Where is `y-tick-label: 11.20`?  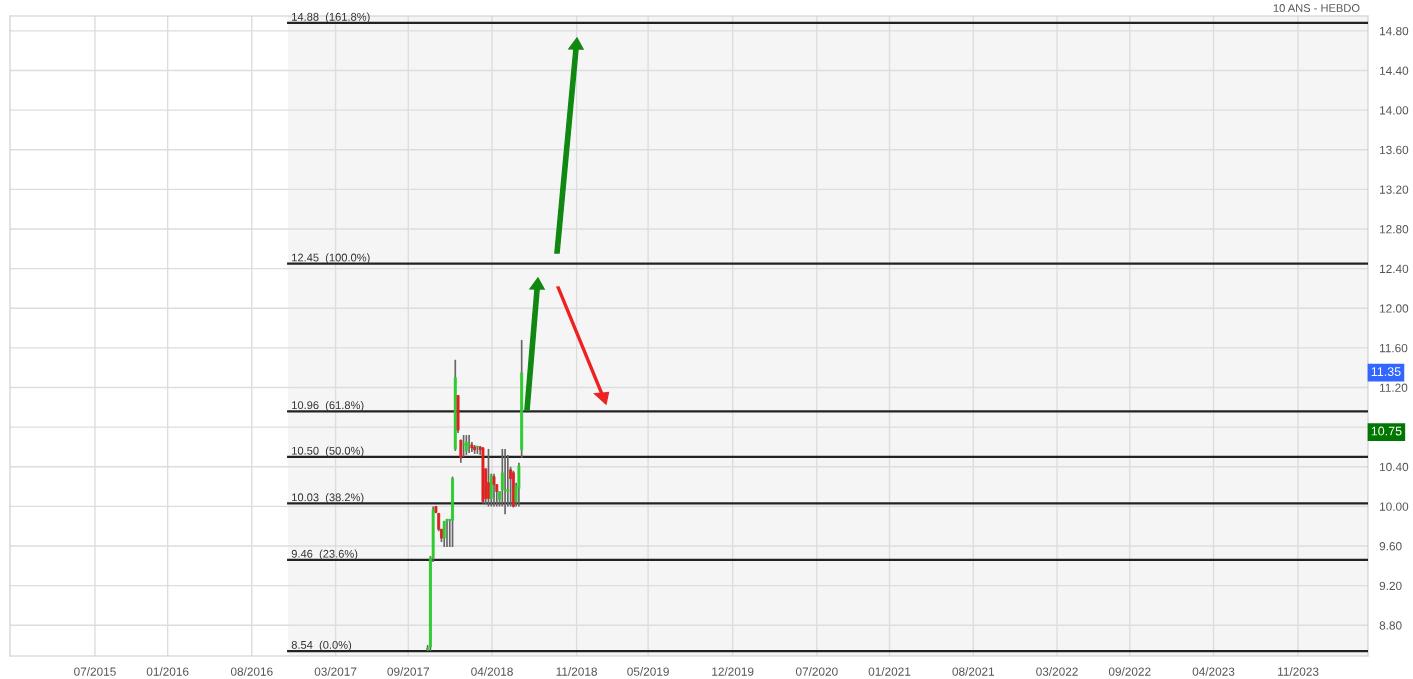
y-tick-label: 11.20 is located at coordinates (1394, 387).